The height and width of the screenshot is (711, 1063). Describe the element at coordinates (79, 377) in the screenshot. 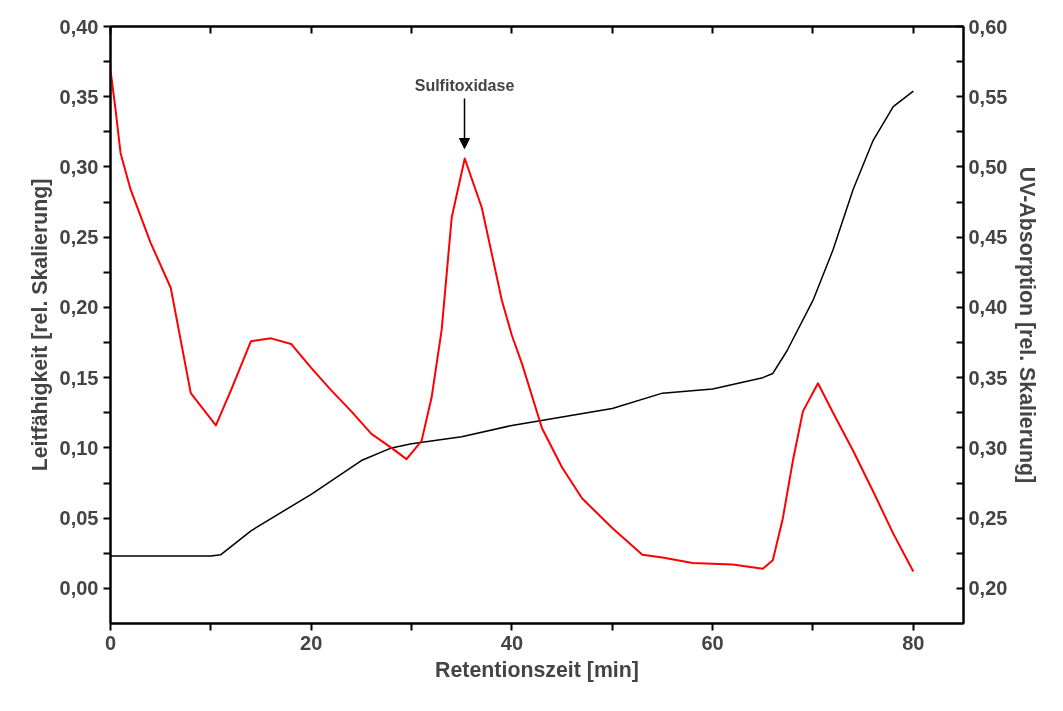

I see `y-tick-label: 0,15` at that location.